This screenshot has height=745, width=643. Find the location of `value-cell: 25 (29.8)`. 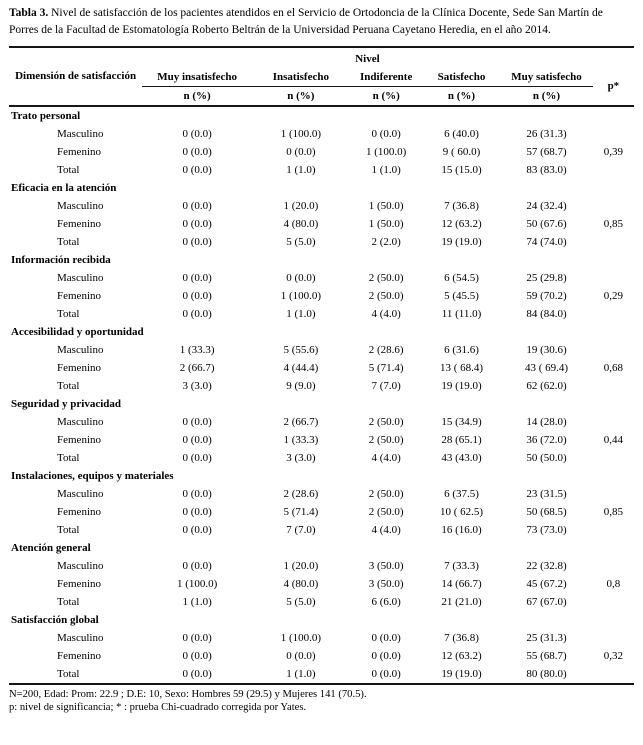

value-cell: 25 (29.8) is located at coordinates (546, 277).